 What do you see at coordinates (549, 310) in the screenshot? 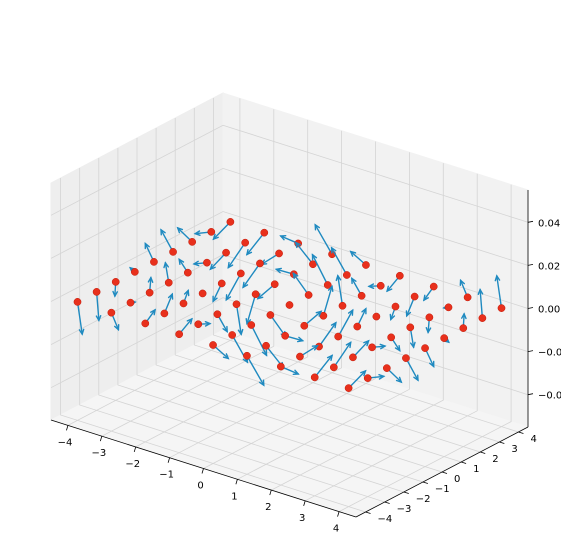
I see `z-tick-label: 0.00` at bounding box center [549, 310].